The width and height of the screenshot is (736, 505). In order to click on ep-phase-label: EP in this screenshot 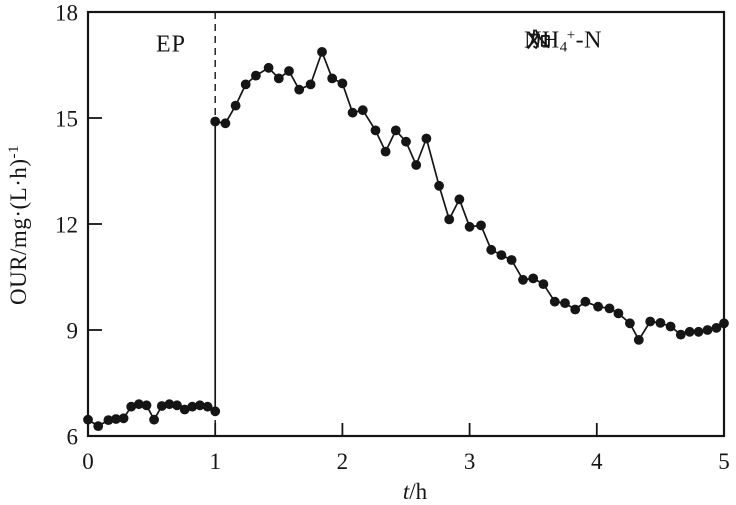, I will do `click(171, 44)`.